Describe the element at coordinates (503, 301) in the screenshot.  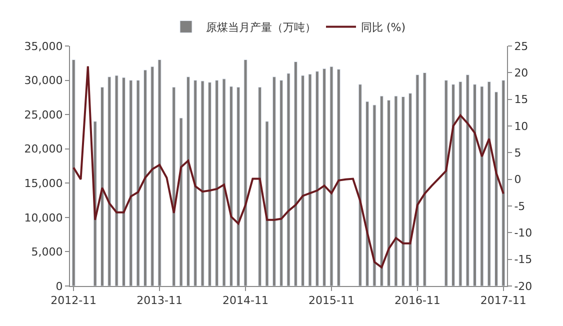
I see `x-tick-label: 2017-11` at that location.